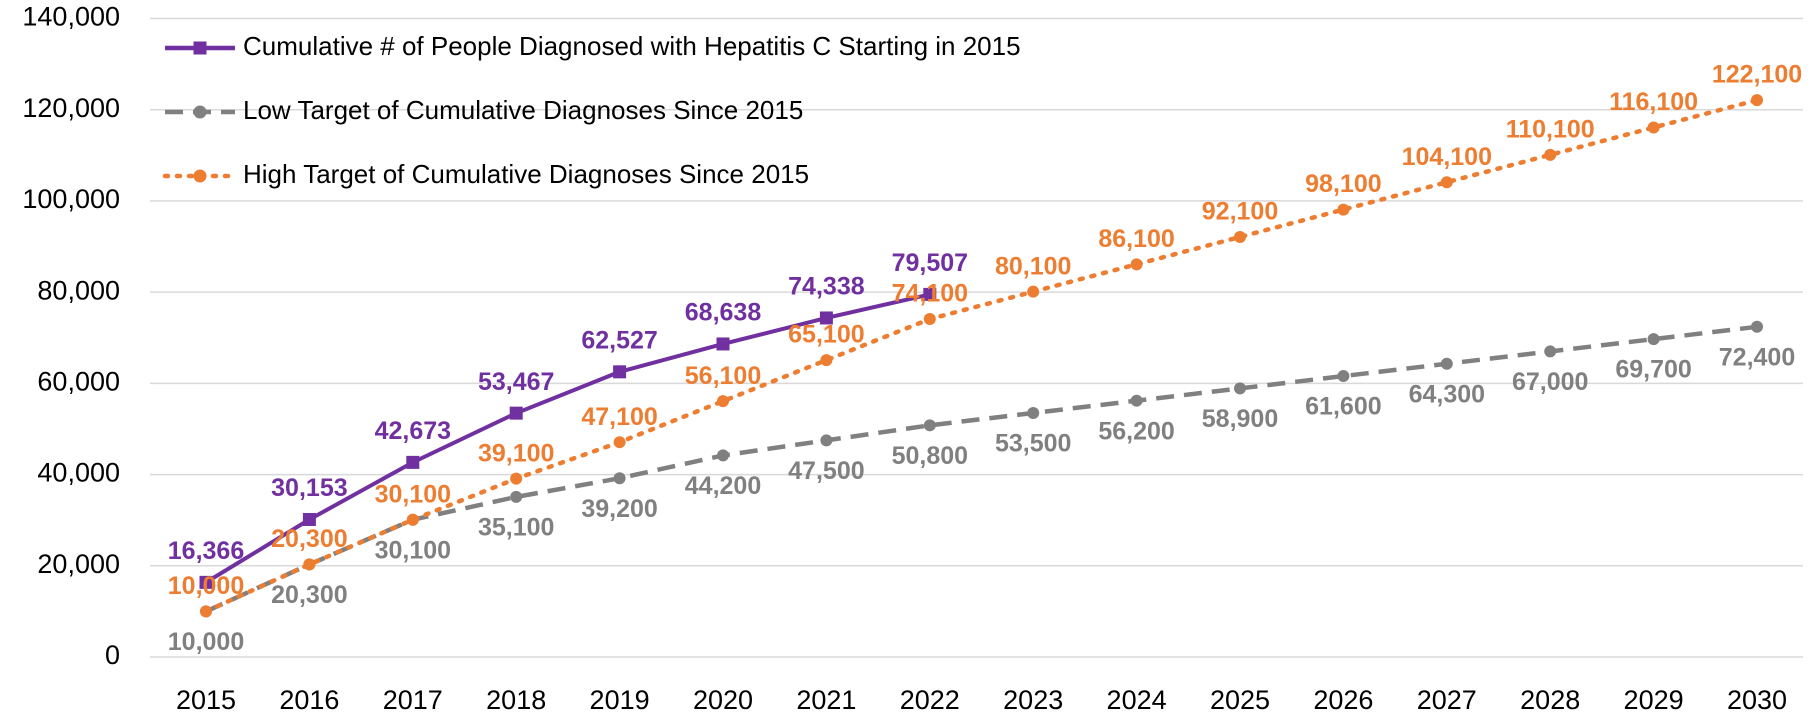 The height and width of the screenshot is (719, 1813). I want to click on data-label: 79,507, so click(930, 263).